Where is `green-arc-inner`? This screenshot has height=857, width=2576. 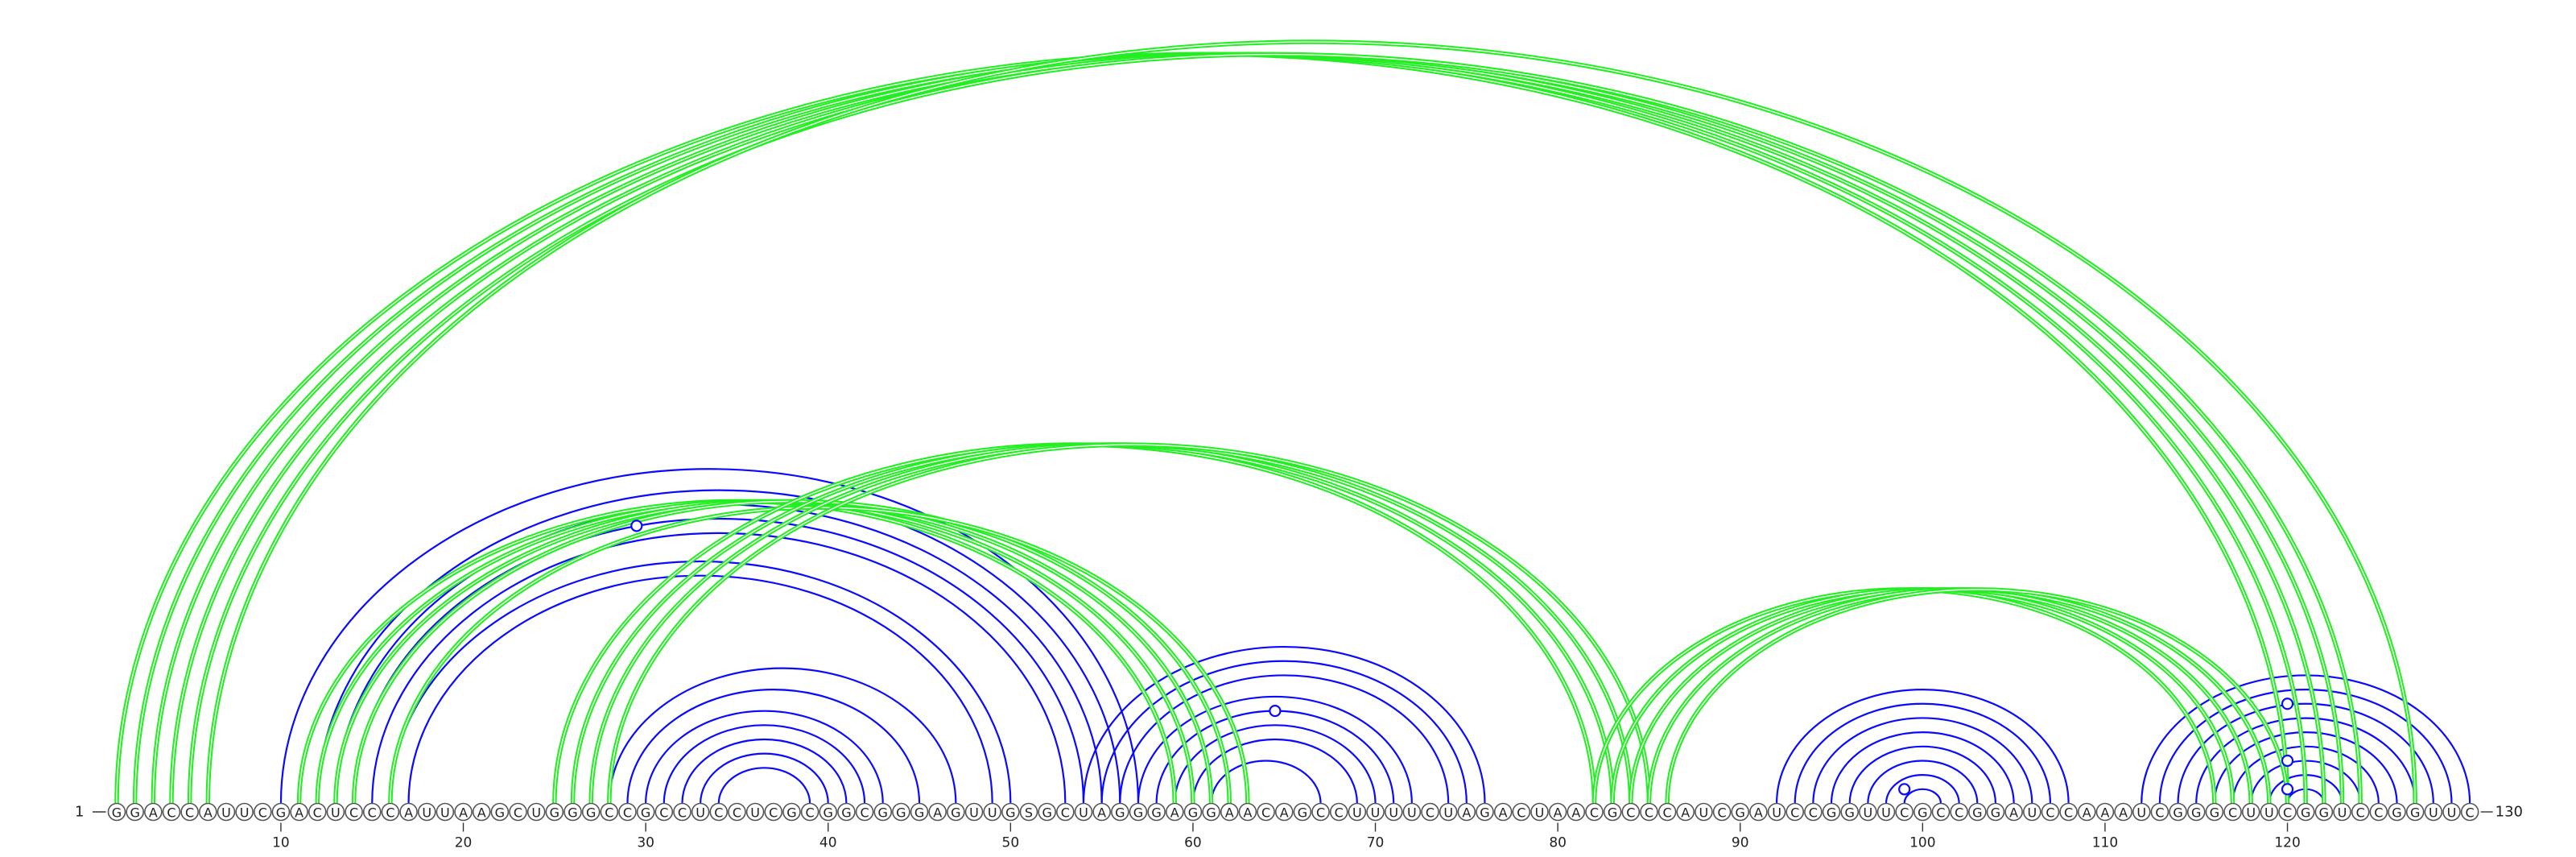
green-arc-inner is located at coordinates (1941, 696).